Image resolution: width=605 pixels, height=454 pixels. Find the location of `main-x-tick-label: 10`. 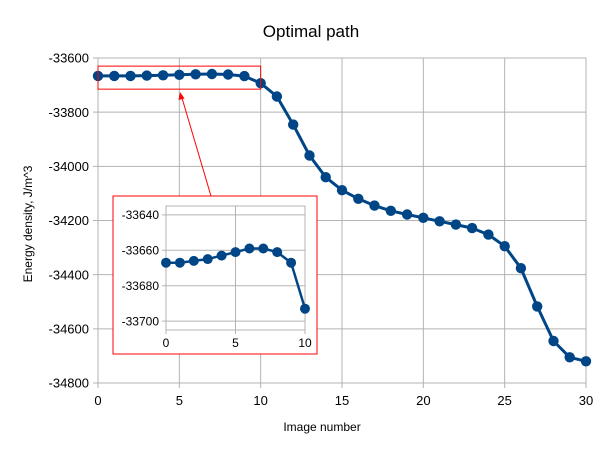

main-x-tick-label: 10 is located at coordinates (260, 400).